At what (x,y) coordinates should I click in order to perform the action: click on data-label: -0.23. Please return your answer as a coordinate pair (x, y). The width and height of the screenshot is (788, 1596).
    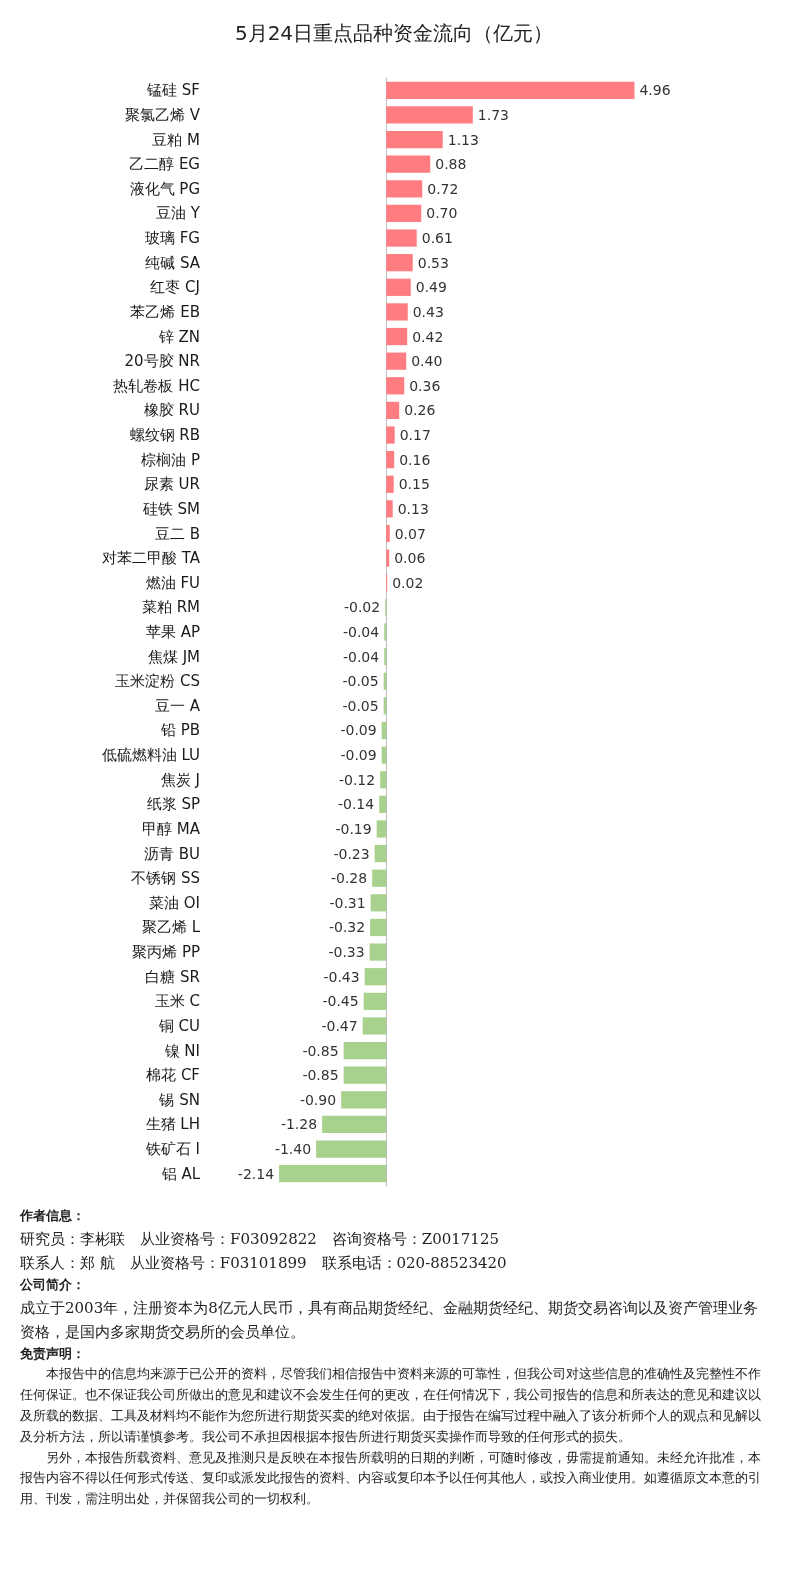
    Looking at the image, I should click on (351, 853).